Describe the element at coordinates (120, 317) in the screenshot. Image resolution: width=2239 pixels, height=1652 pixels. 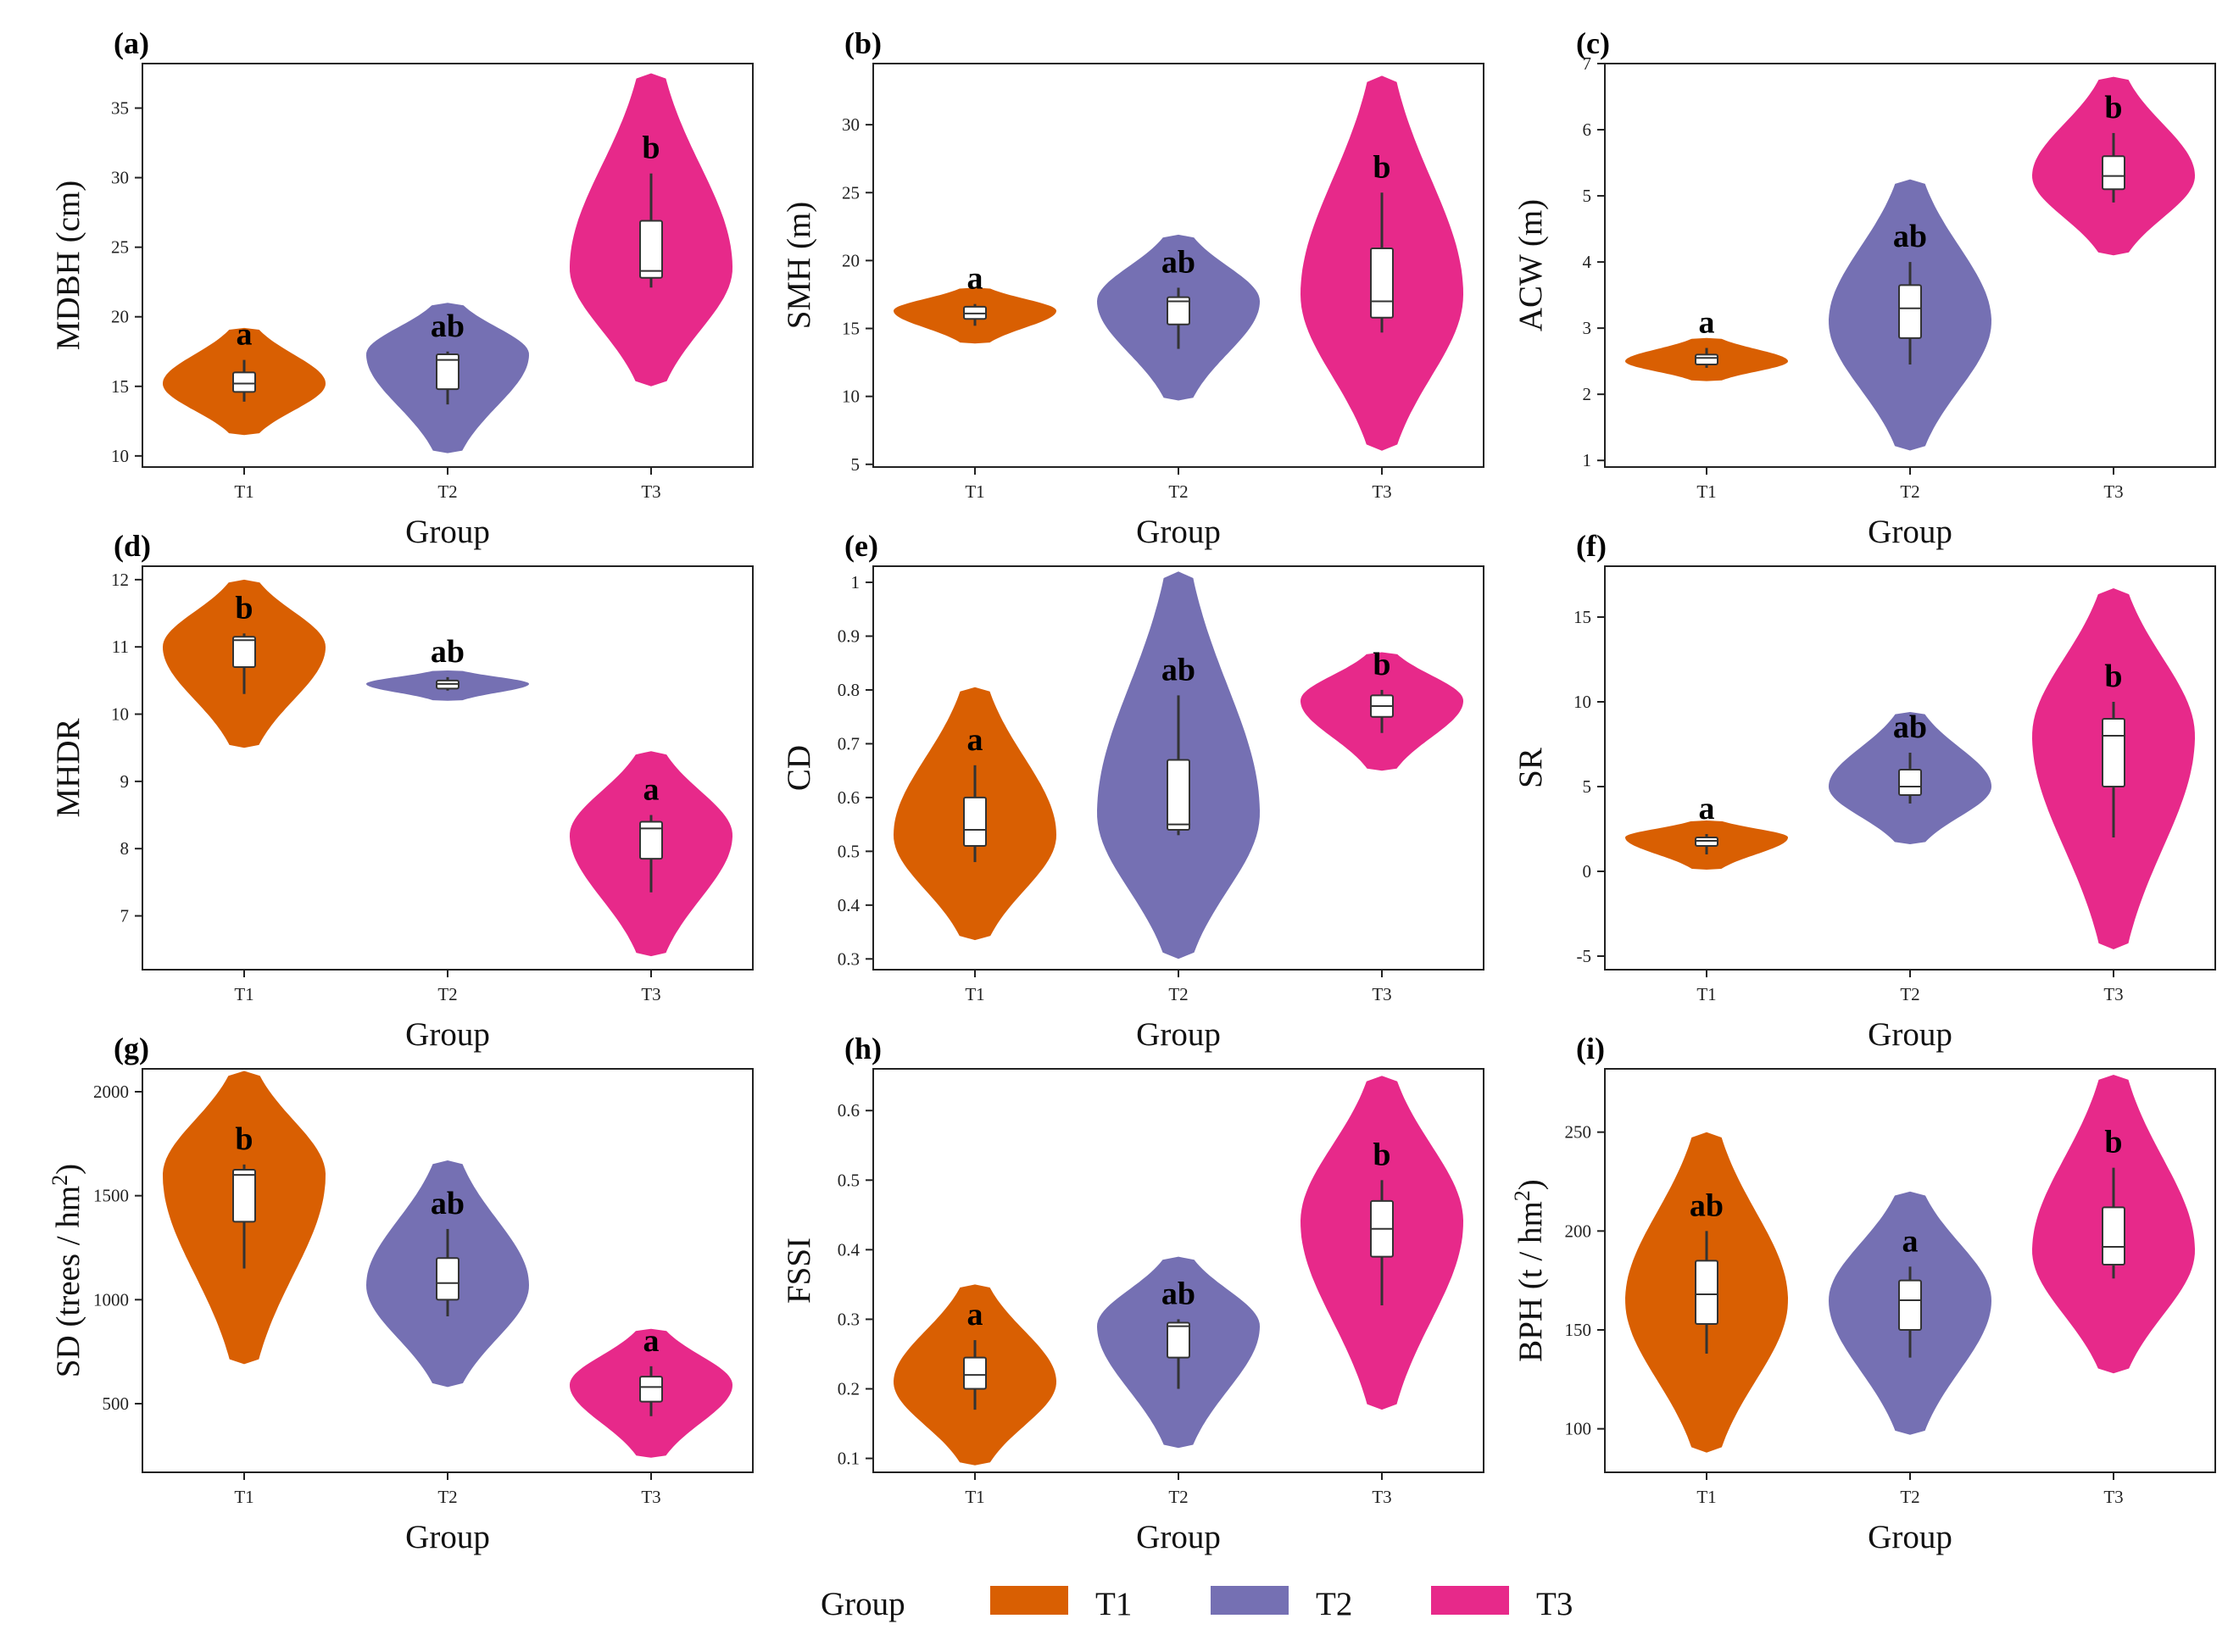
I see `y-tick-label: 20` at that location.